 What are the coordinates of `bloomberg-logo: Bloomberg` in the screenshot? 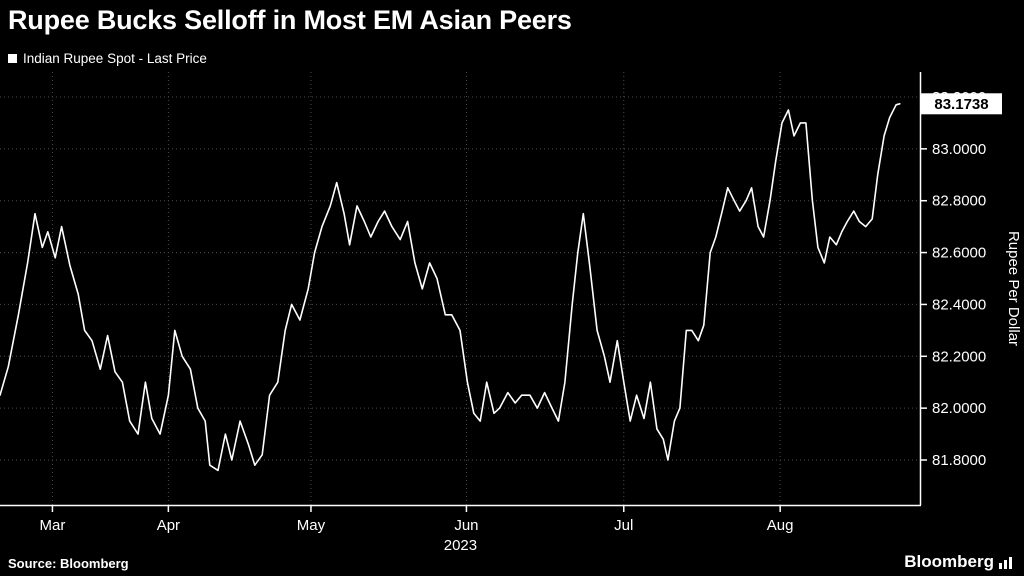 It's located at (958, 562).